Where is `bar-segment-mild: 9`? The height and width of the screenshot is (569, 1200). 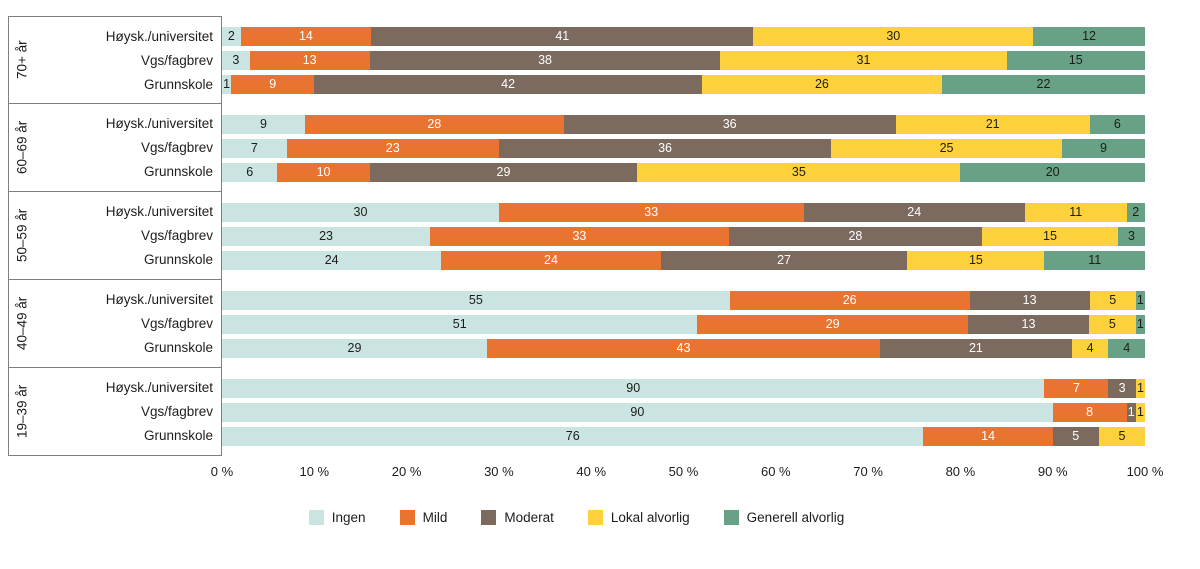
bar-segment-mild: 9 is located at coordinates (273, 84).